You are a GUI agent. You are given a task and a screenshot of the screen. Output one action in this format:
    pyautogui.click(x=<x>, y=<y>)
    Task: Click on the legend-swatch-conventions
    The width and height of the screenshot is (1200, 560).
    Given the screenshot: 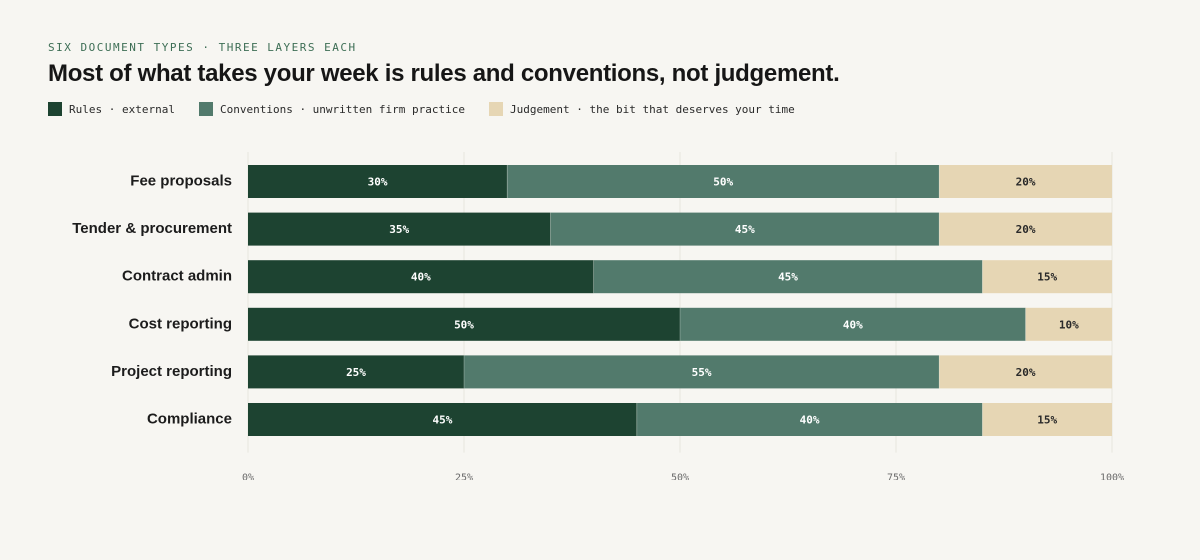 What is the action you would take?
    pyautogui.click(x=205, y=109)
    